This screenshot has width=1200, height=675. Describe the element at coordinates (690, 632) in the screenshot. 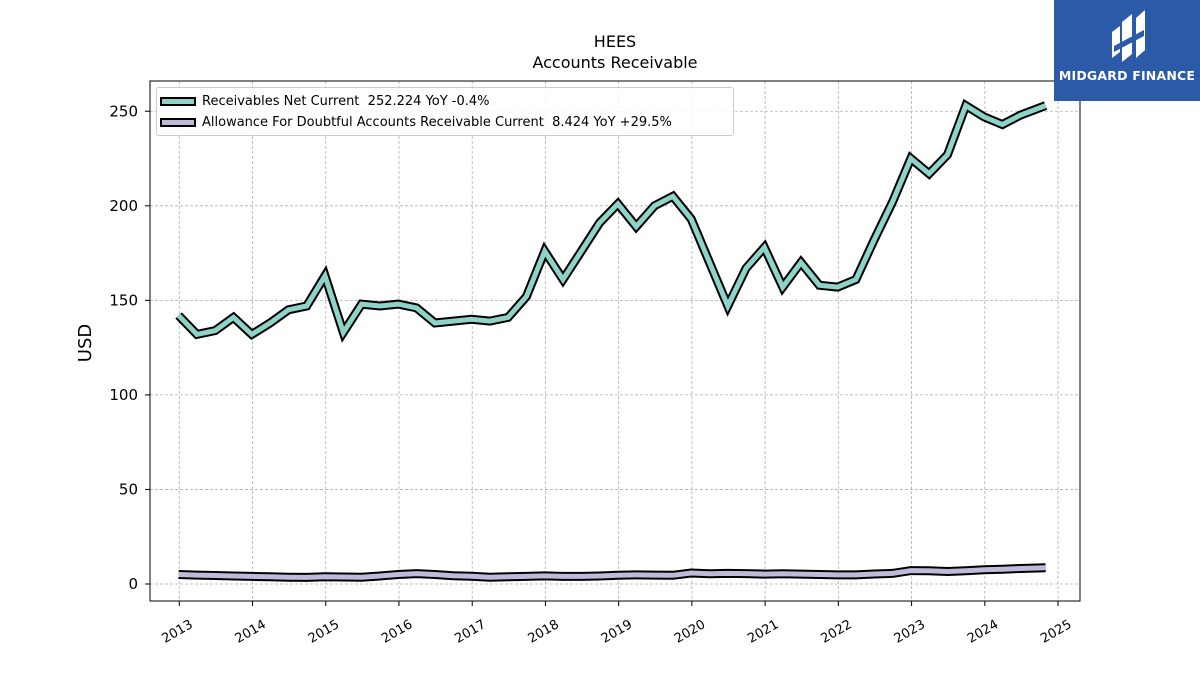

I see `x-tick-label: 2020` at that location.